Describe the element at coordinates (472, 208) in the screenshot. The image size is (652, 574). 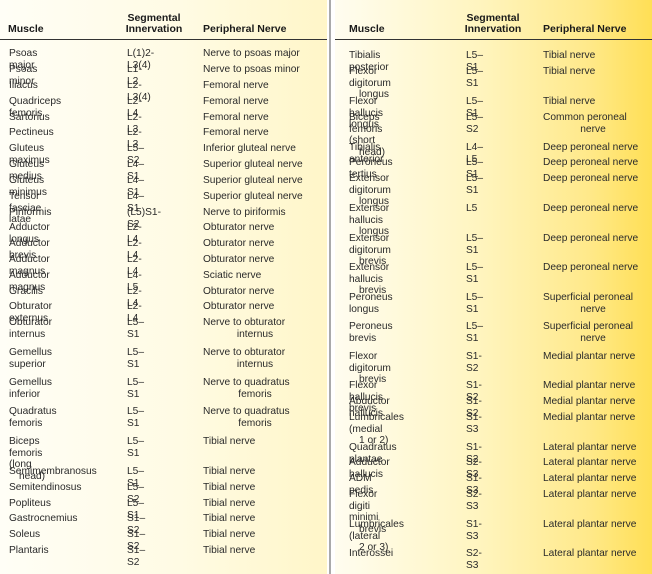
I see `segmental-innervation: L5` at that location.